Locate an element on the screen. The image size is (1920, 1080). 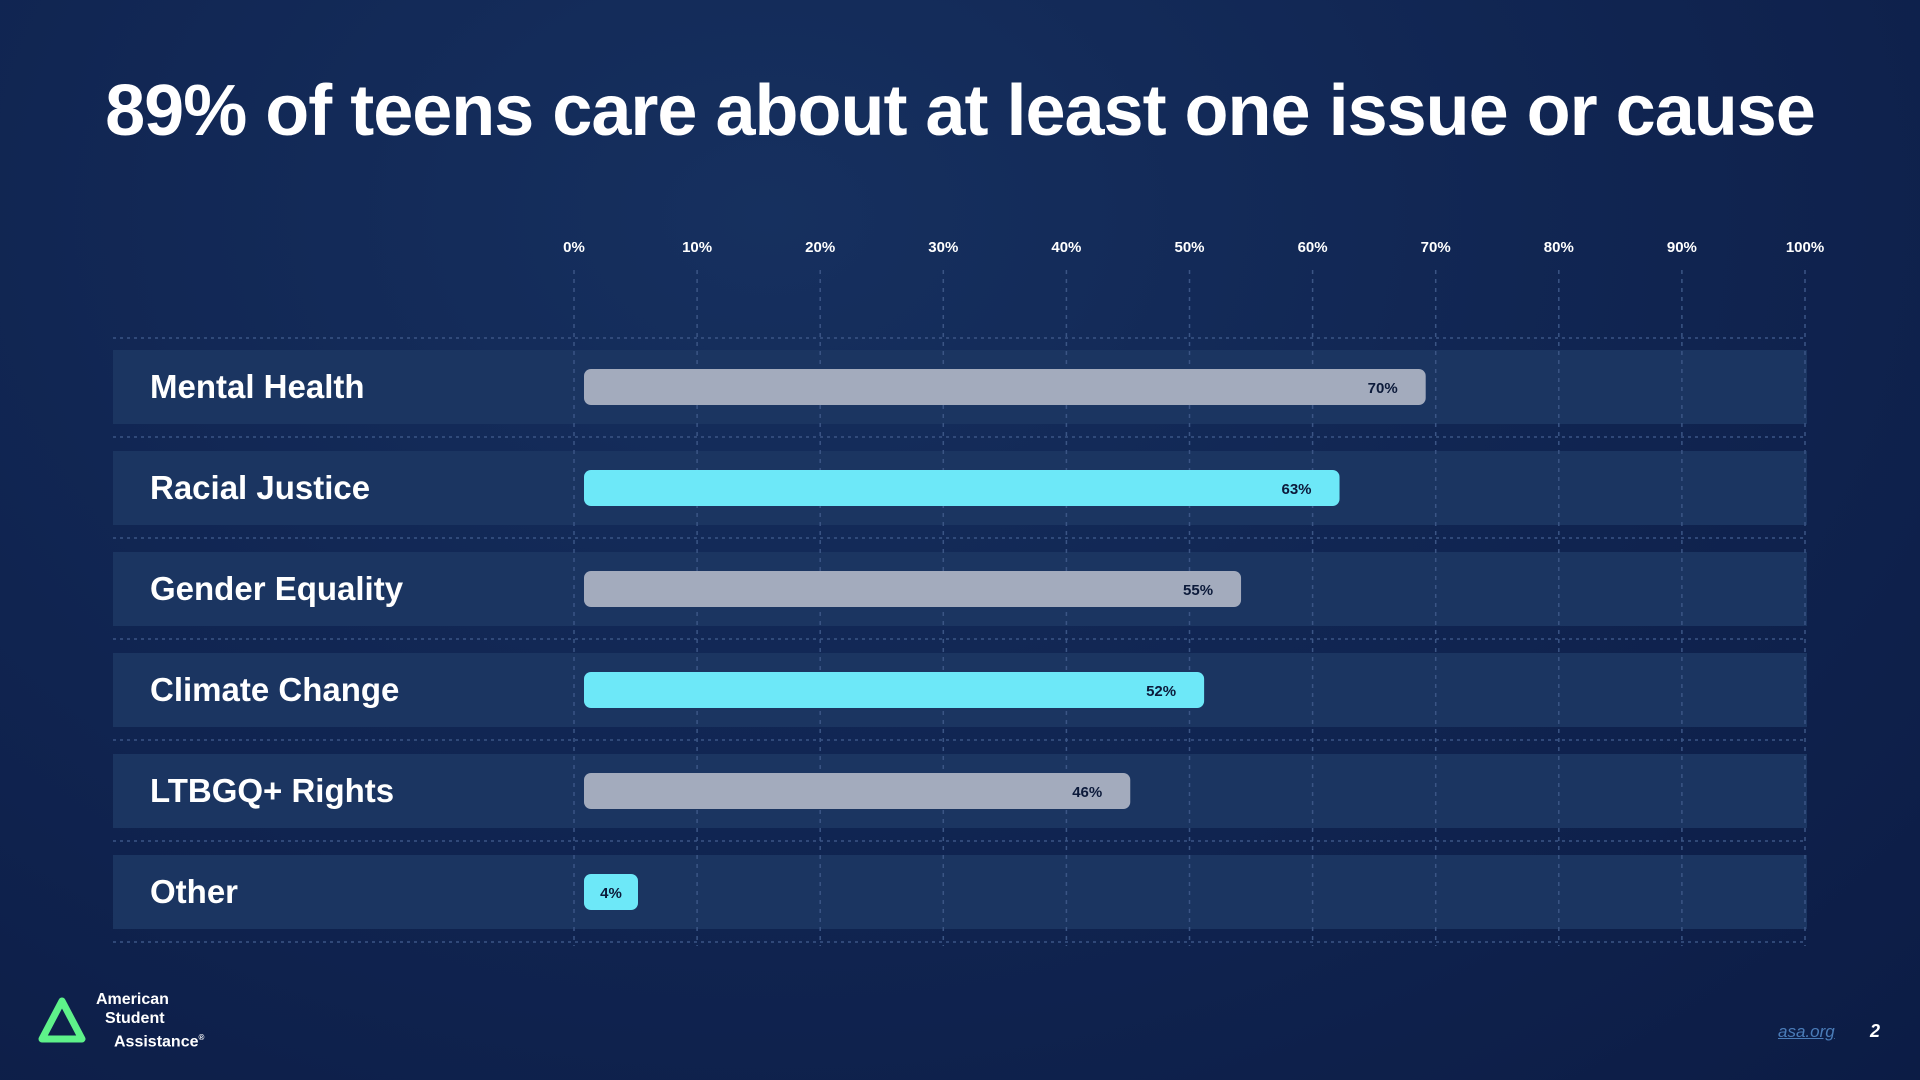
tick-label: 0% is located at coordinates (574, 247).